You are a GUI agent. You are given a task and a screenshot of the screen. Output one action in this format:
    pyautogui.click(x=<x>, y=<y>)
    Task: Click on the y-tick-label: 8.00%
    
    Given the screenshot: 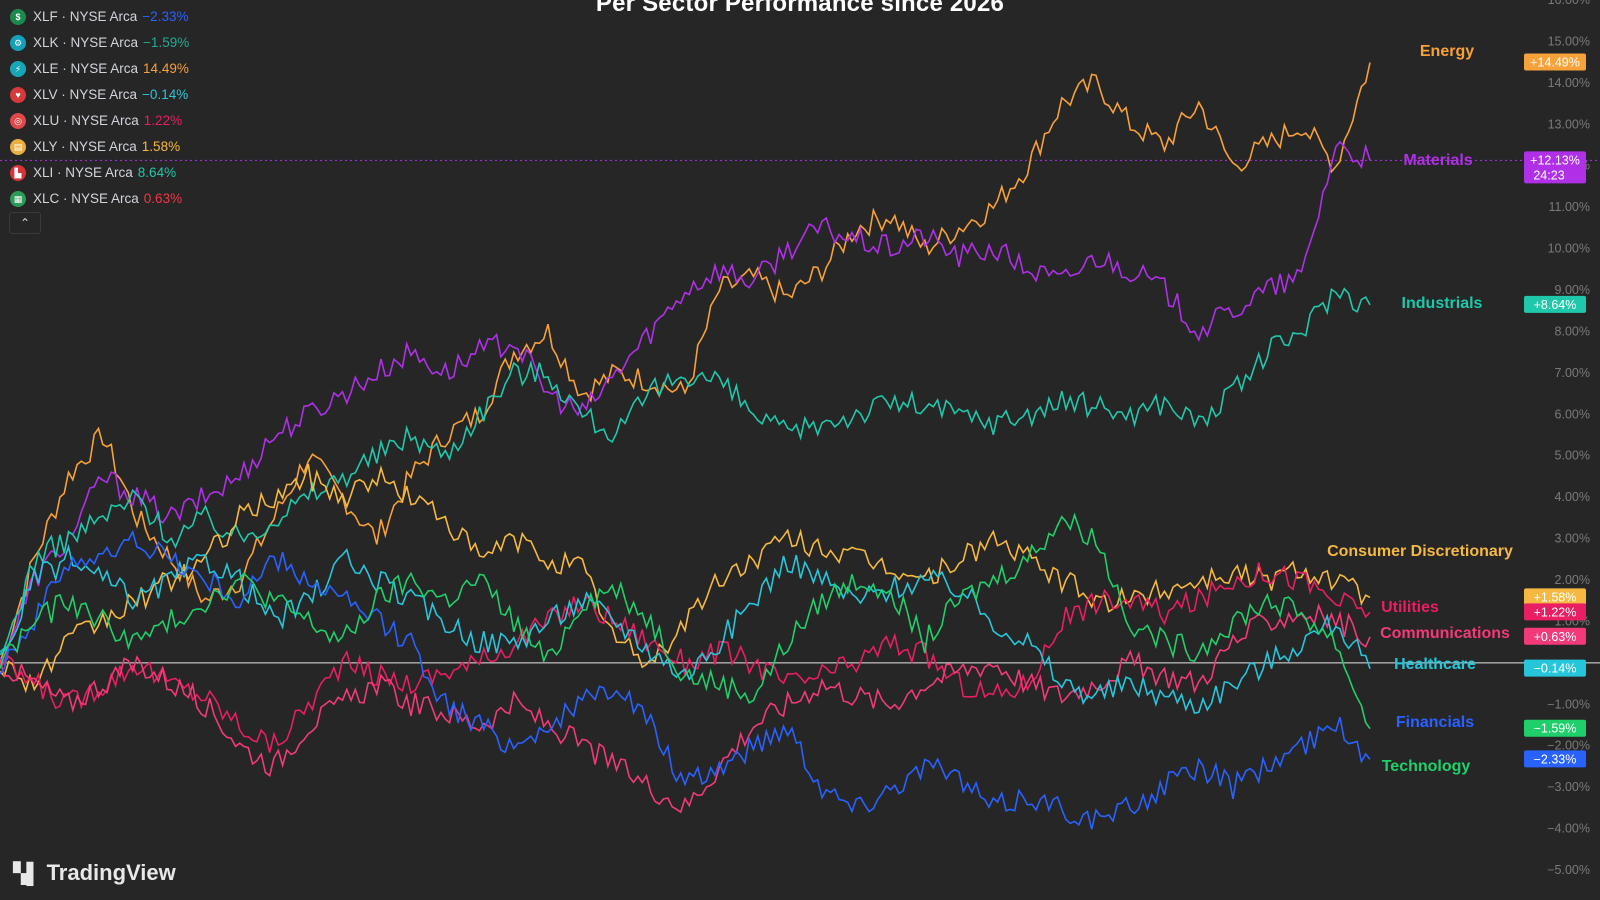 What is the action you would take?
    pyautogui.click(x=1572, y=331)
    